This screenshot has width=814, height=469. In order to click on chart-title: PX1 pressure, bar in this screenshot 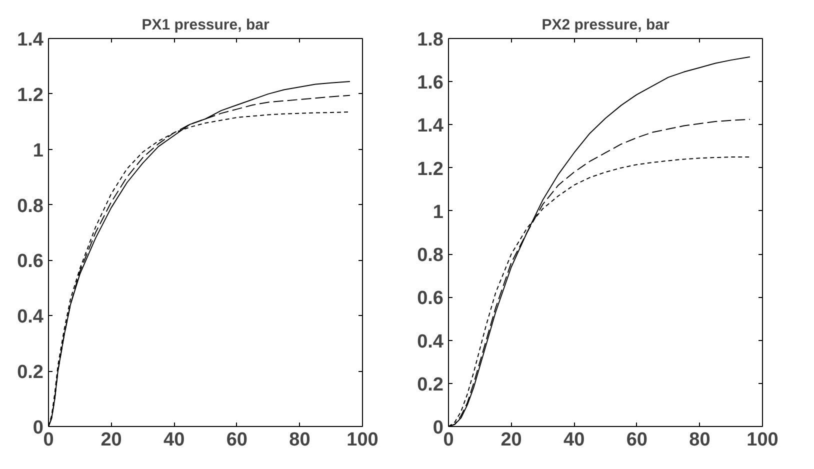, I will do `click(206, 25)`.